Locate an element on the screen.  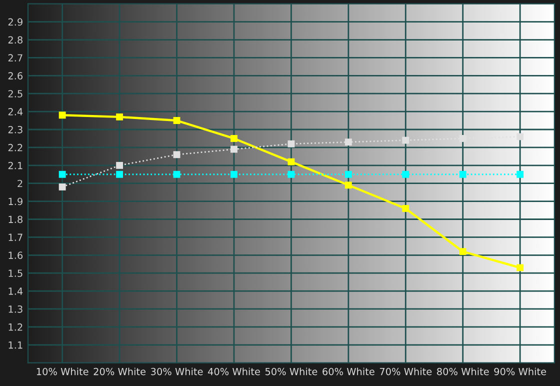
y-tick-label: 1.2 is located at coordinates (15, 327).